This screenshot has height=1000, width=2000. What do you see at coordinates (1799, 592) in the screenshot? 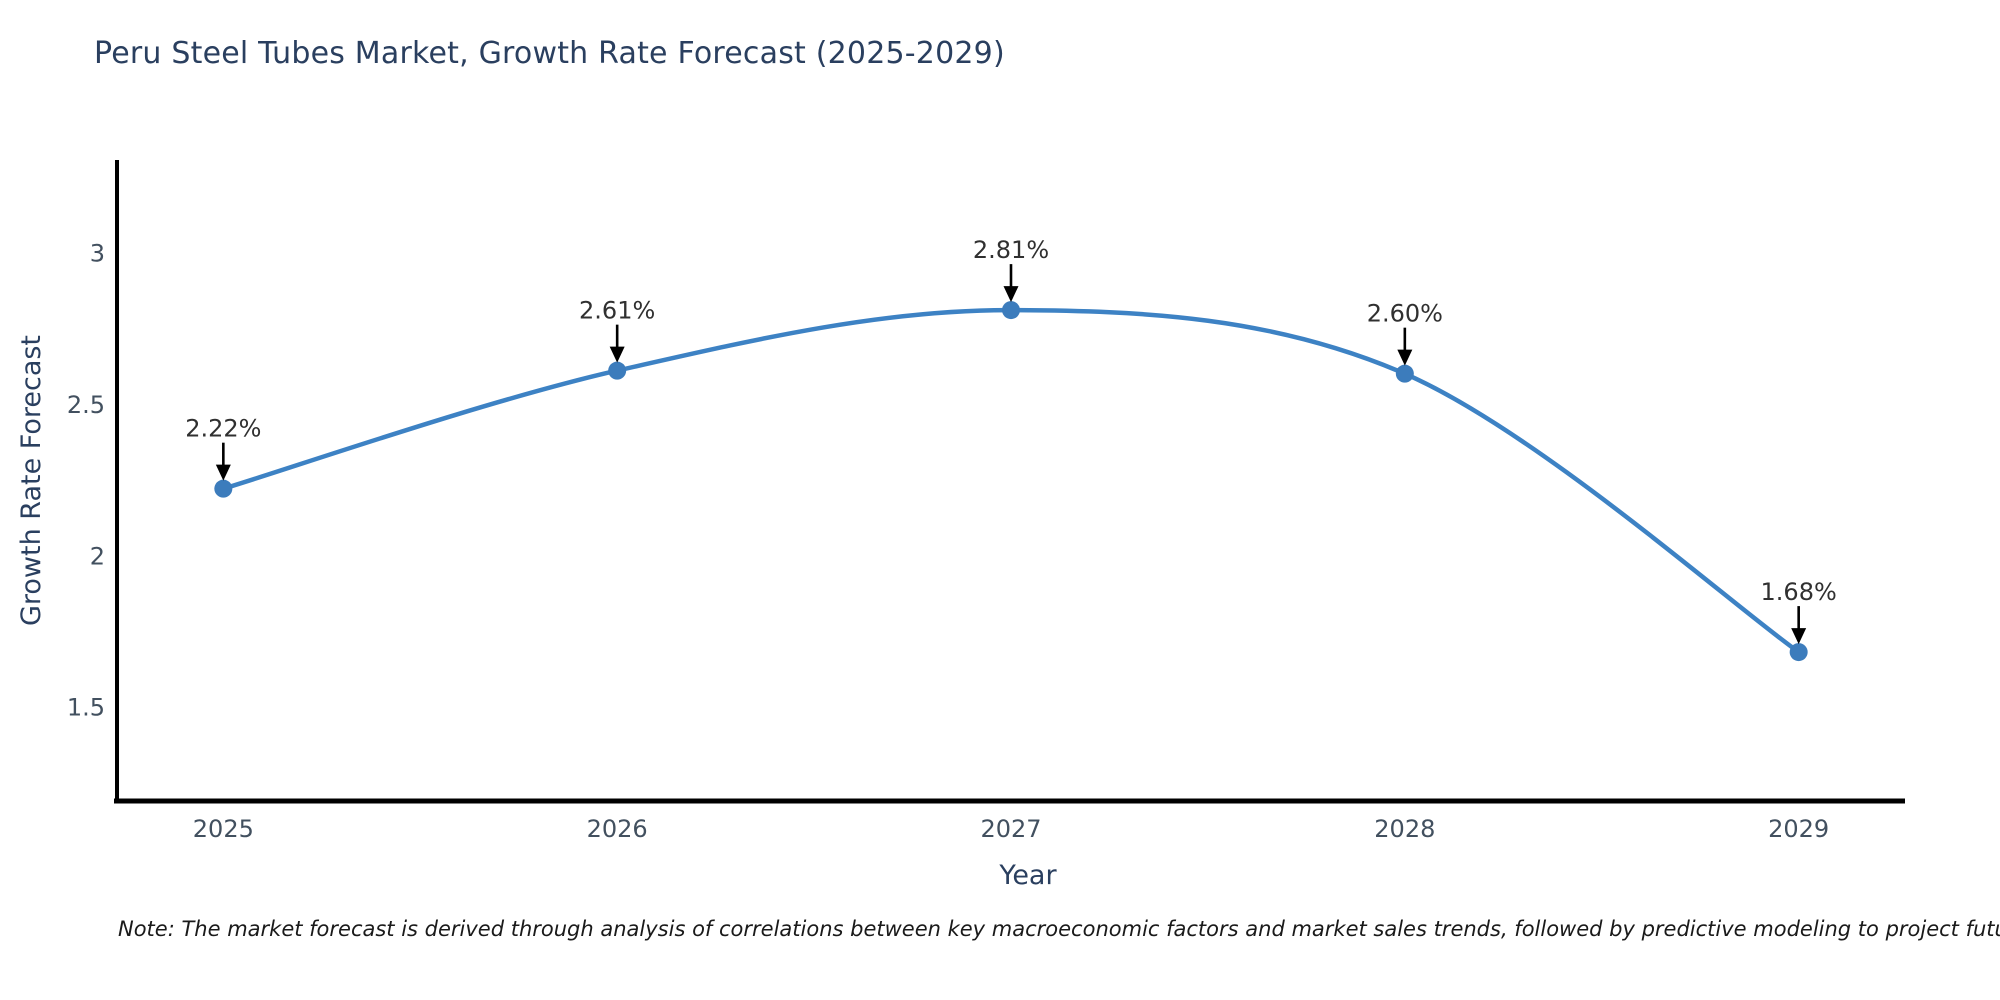
I see `data-point-label: 1.68%` at bounding box center [1799, 592].